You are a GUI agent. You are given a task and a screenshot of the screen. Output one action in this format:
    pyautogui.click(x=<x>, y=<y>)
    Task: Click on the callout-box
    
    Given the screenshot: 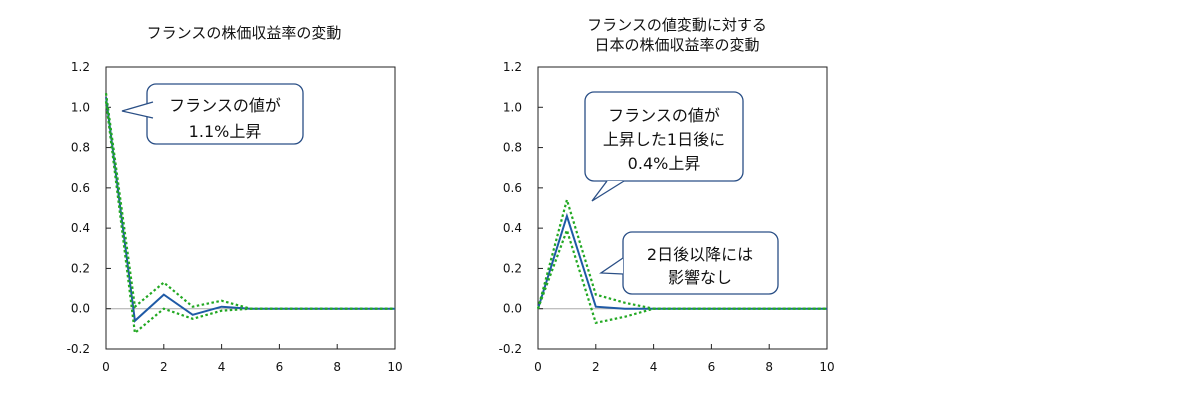 What is the action you would take?
    pyautogui.click(x=664, y=136)
    